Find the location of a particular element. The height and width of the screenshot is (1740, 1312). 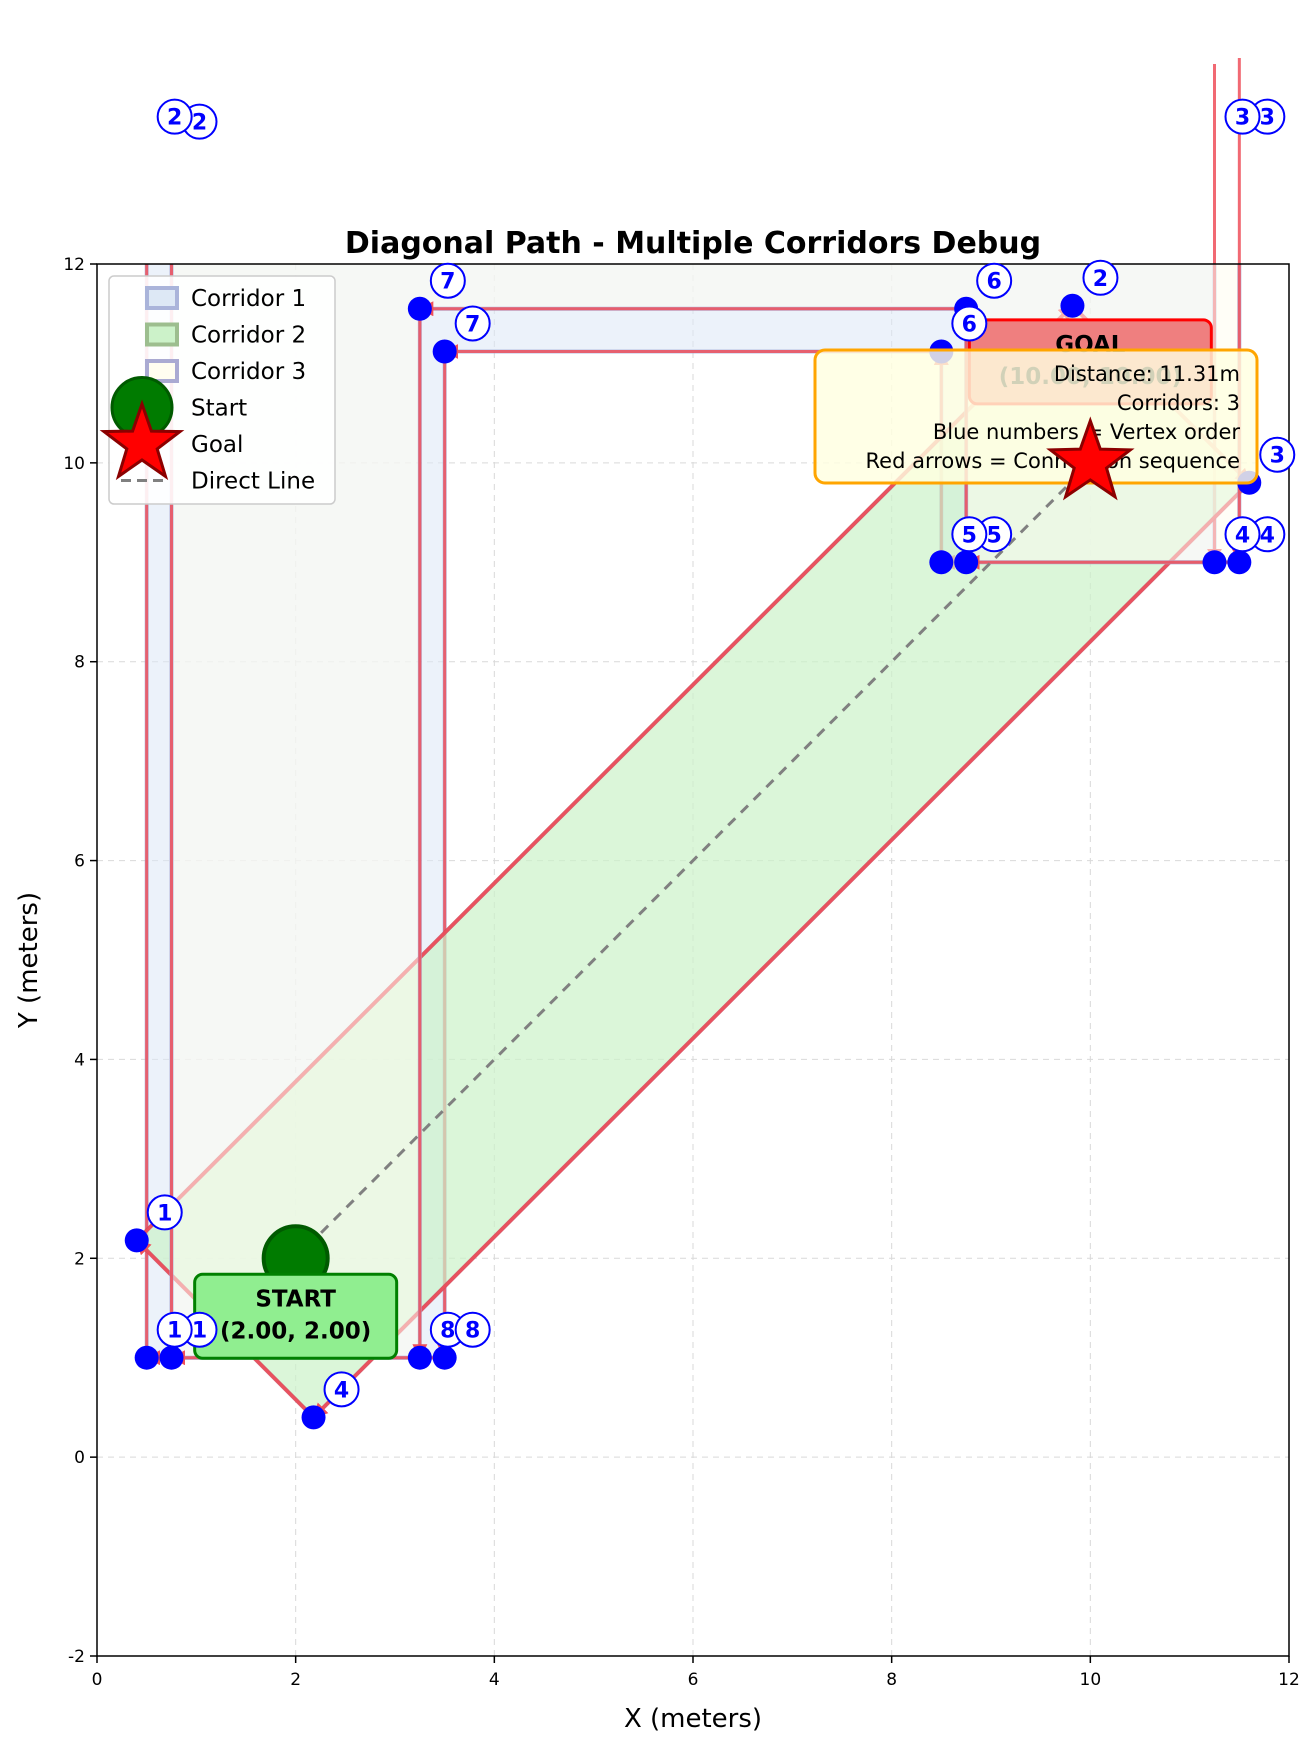

chart-title: Diagonal Path - Multiple Corridors Debug is located at coordinates (693, 243).